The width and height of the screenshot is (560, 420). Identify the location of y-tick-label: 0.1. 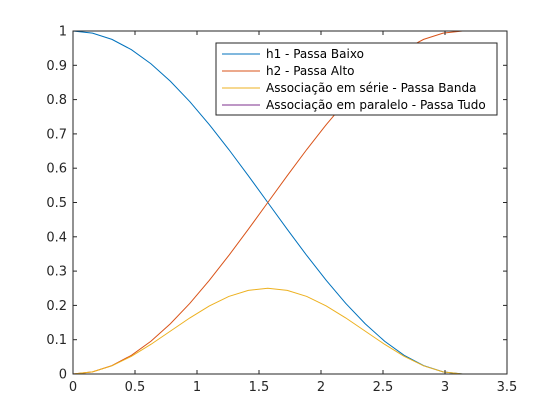
(56, 340).